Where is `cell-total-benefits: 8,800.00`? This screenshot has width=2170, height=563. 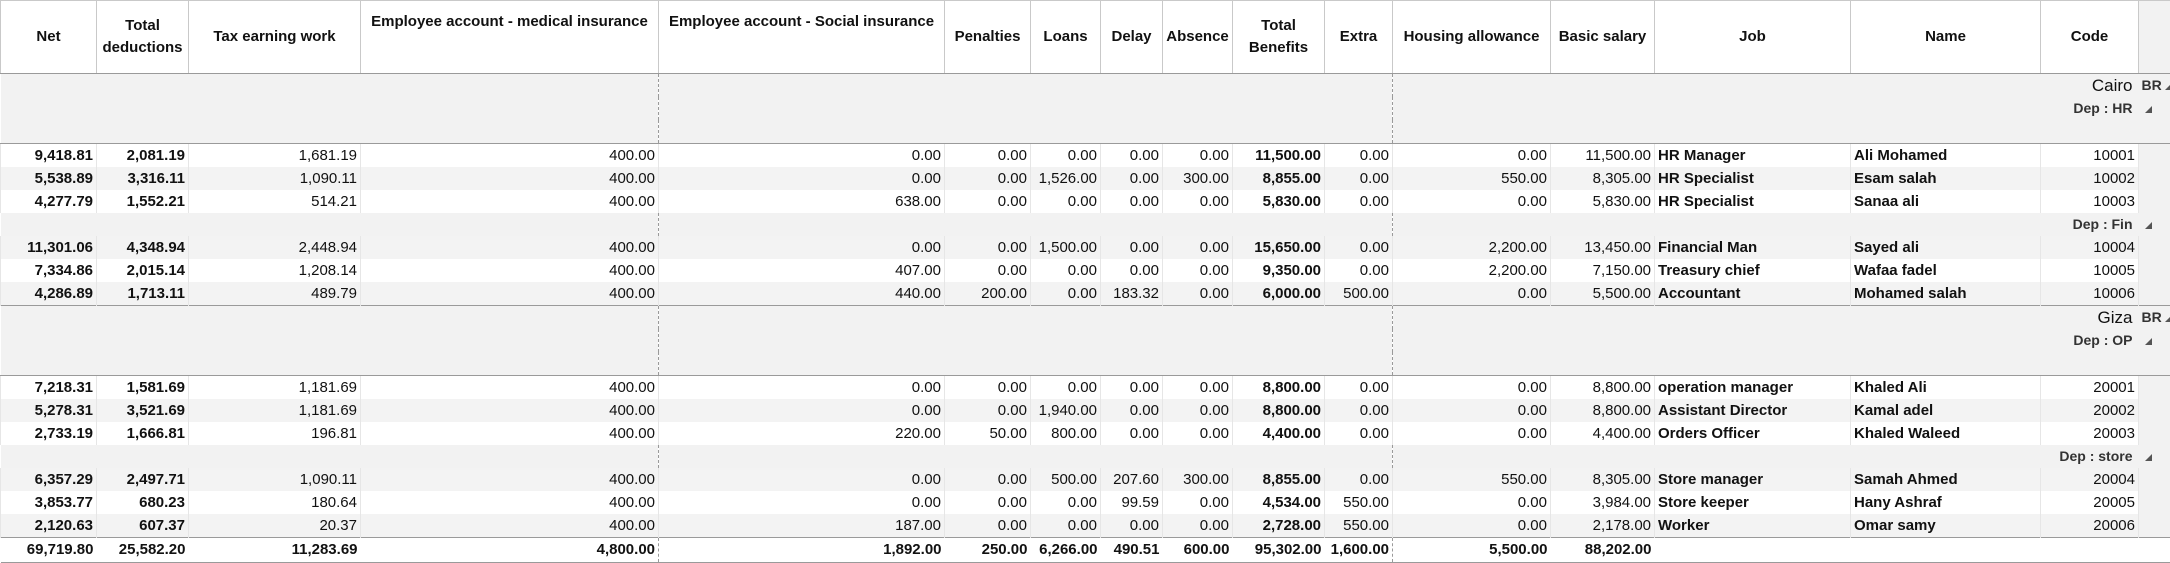 cell-total-benefits: 8,800.00 is located at coordinates (1279, 410).